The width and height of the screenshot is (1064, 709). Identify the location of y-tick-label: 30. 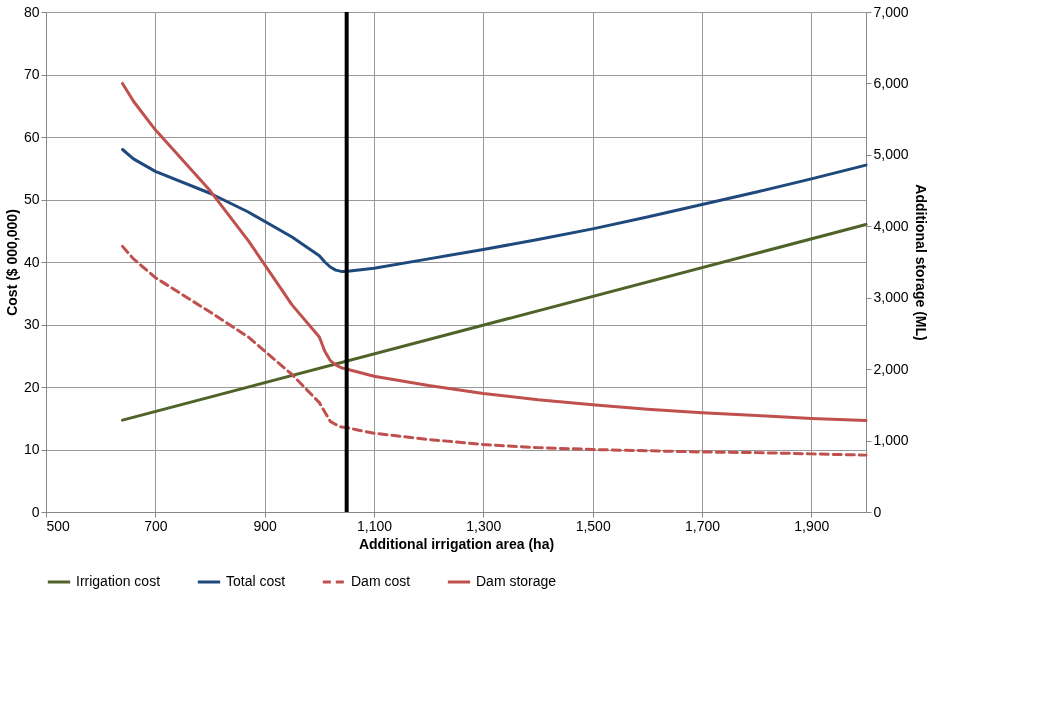
(31, 324).